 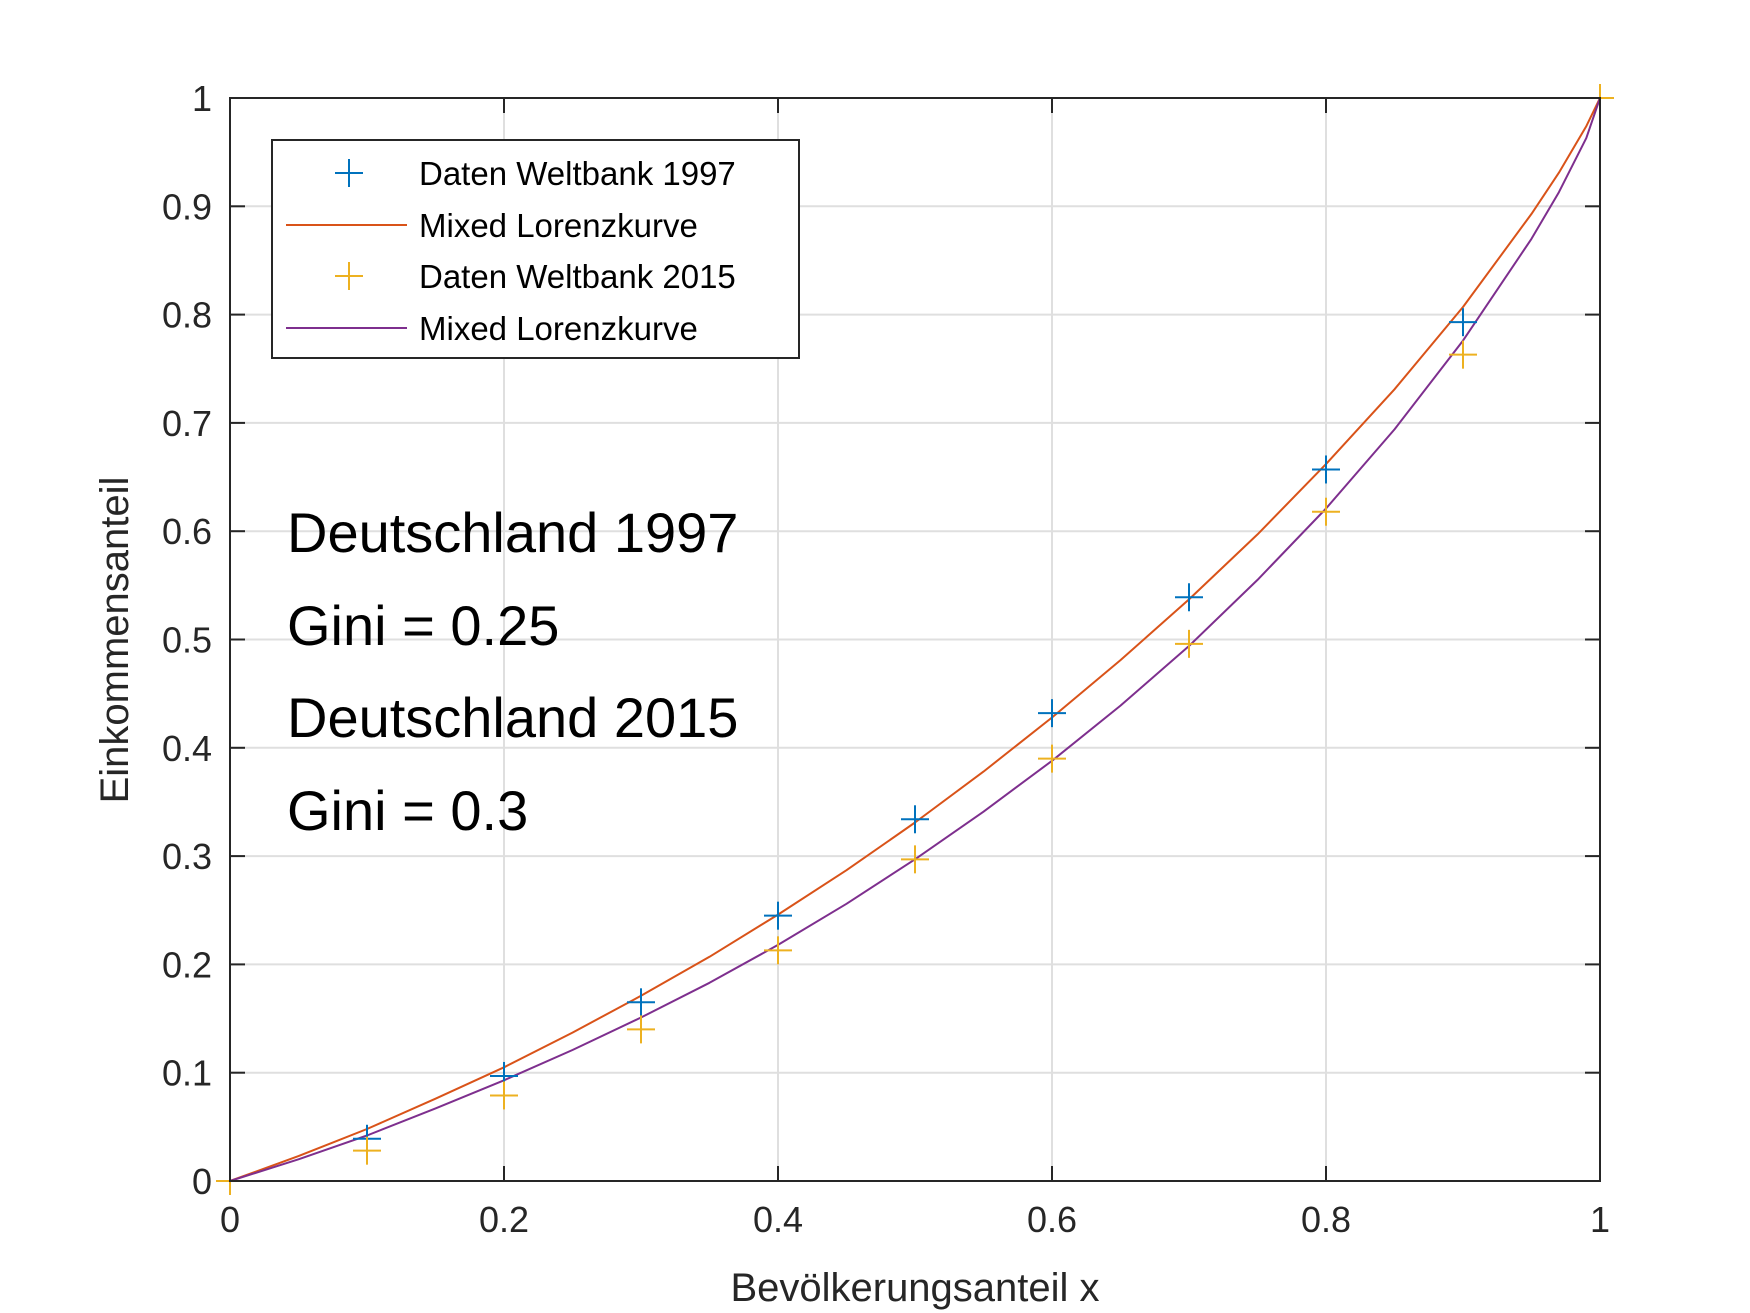 What do you see at coordinates (187, 206) in the screenshot?
I see `y-tick-label: 0.9` at bounding box center [187, 206].